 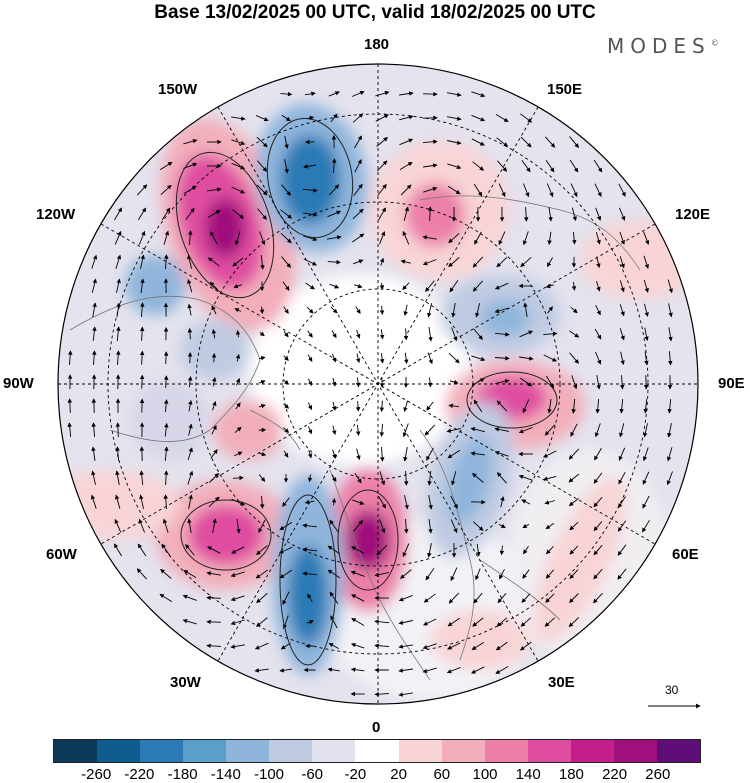 I want to click on label-30w: 30W, so click(x=185, y=682).